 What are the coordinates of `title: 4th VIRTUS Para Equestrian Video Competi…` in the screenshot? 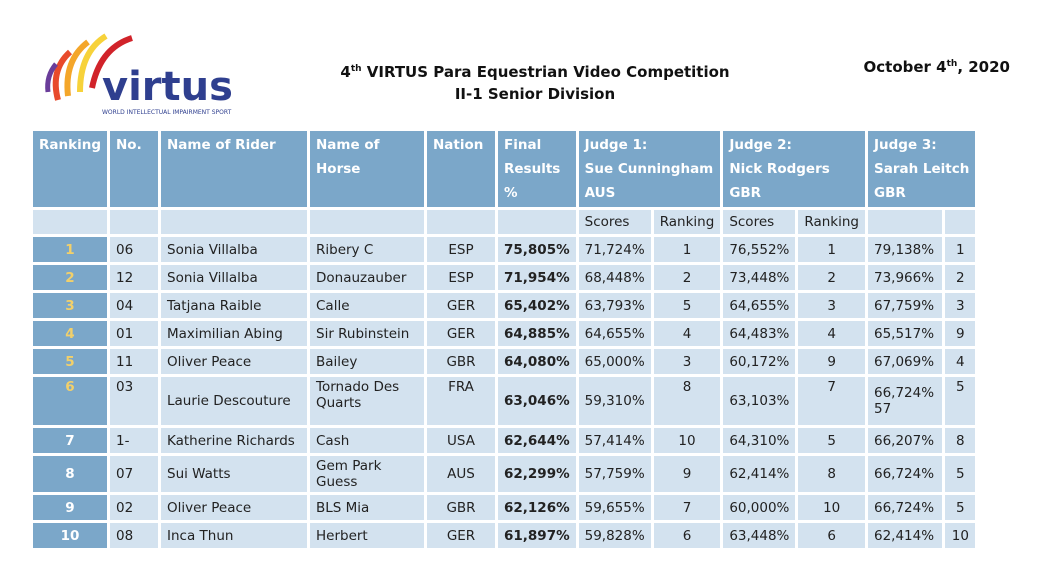 It's located at (535, 81).